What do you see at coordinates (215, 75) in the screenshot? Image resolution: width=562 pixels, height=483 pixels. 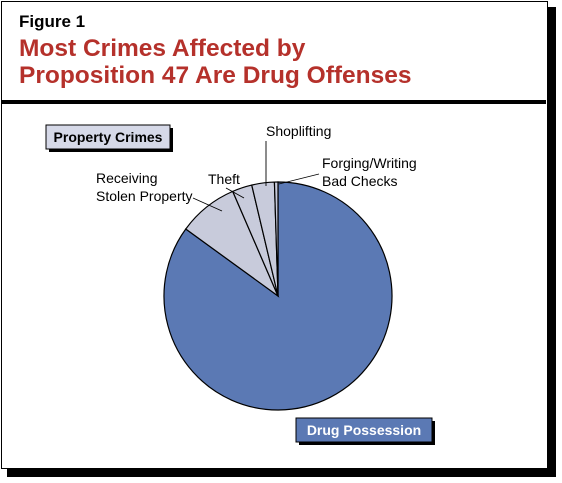 I see `figure-title-line-2: Proposition 47 Are Drug Offenses` at bounding box center [215, 75].